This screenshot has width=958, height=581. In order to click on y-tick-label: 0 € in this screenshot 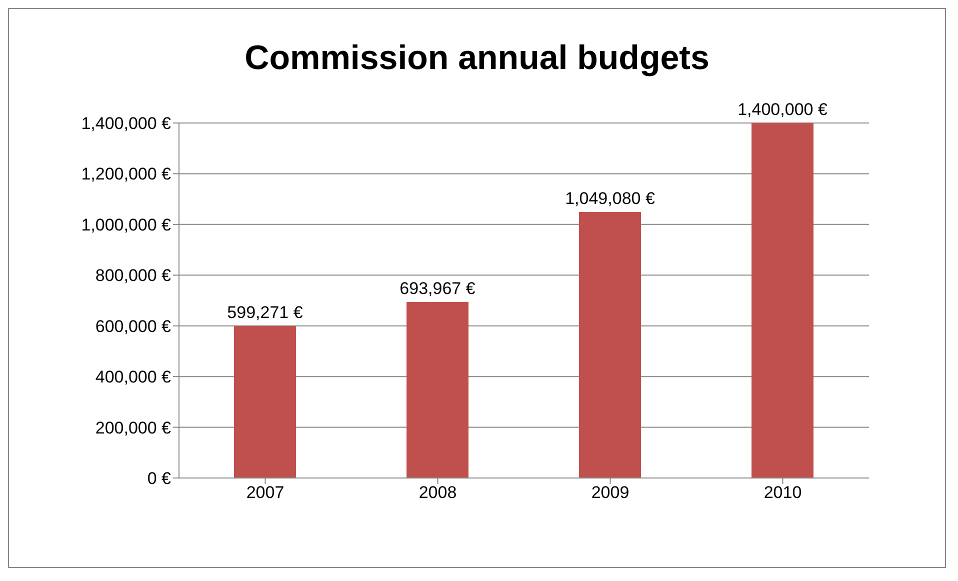, I will do `click(159, 478)`.